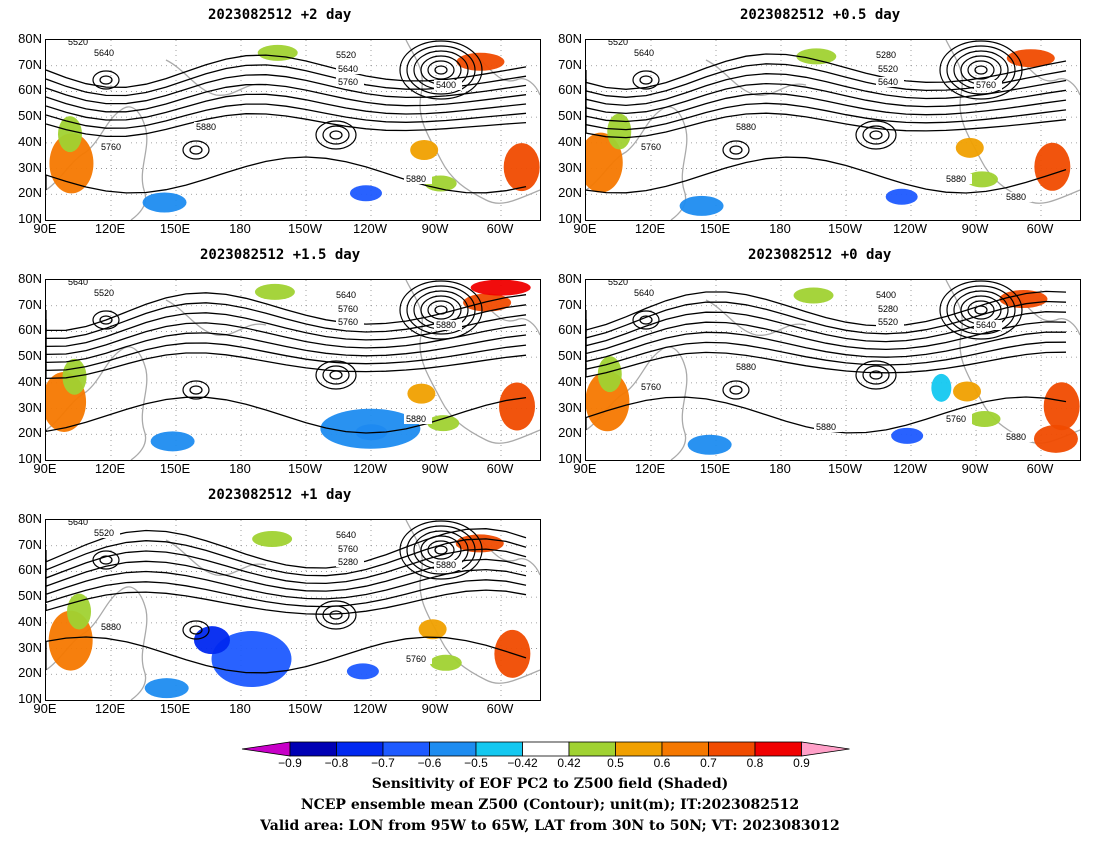 The width and height of the screenshot is (1100, 850). Describe the element at coordinates (446, 85) in the screenshot. I see `contour-label: 5400` at that location.